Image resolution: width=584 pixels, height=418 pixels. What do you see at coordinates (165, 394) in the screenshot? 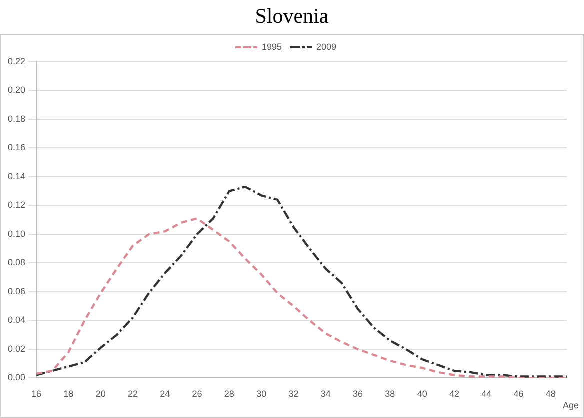
I see `x-tick-label: 24` at bounding box center [165, 394].